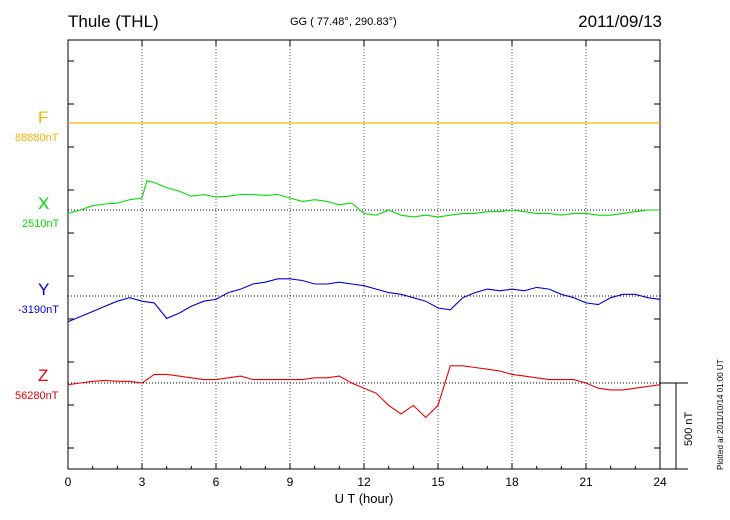 This screenshot has width=730, height=520. What do you see at coordinates (44, 203) in the screenshot?
I see `component-label-x: X` at bounding box center [44, 203].